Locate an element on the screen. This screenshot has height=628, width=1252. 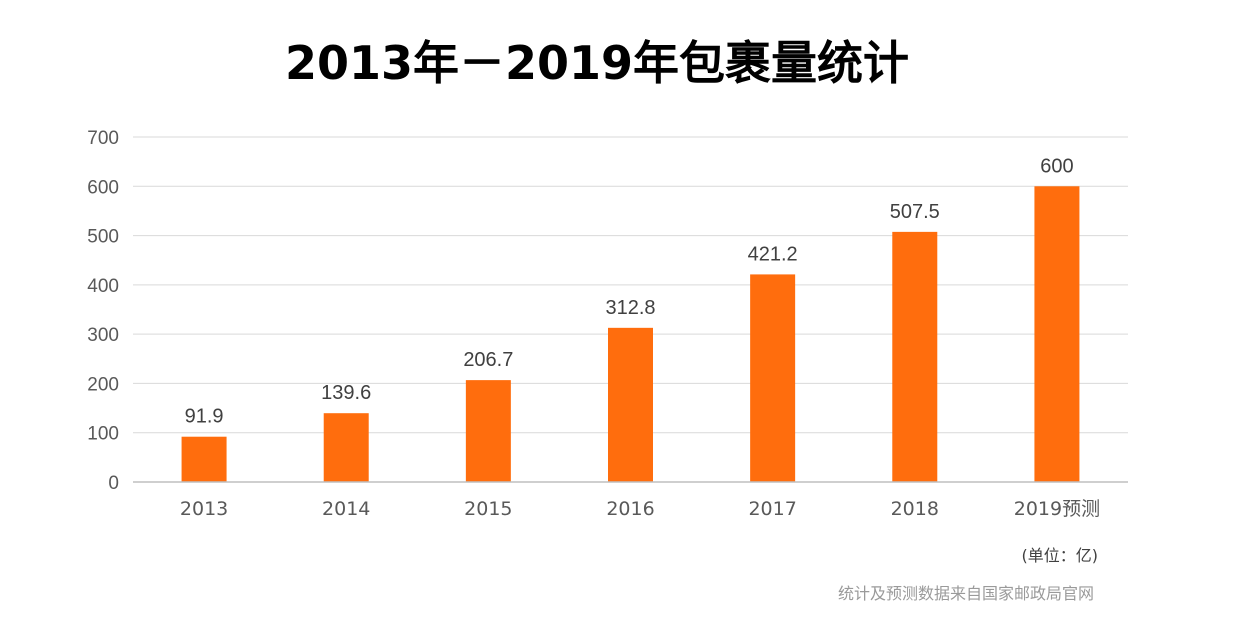
unit-note: (单位：亿) is located at coordinates (1060, 555).